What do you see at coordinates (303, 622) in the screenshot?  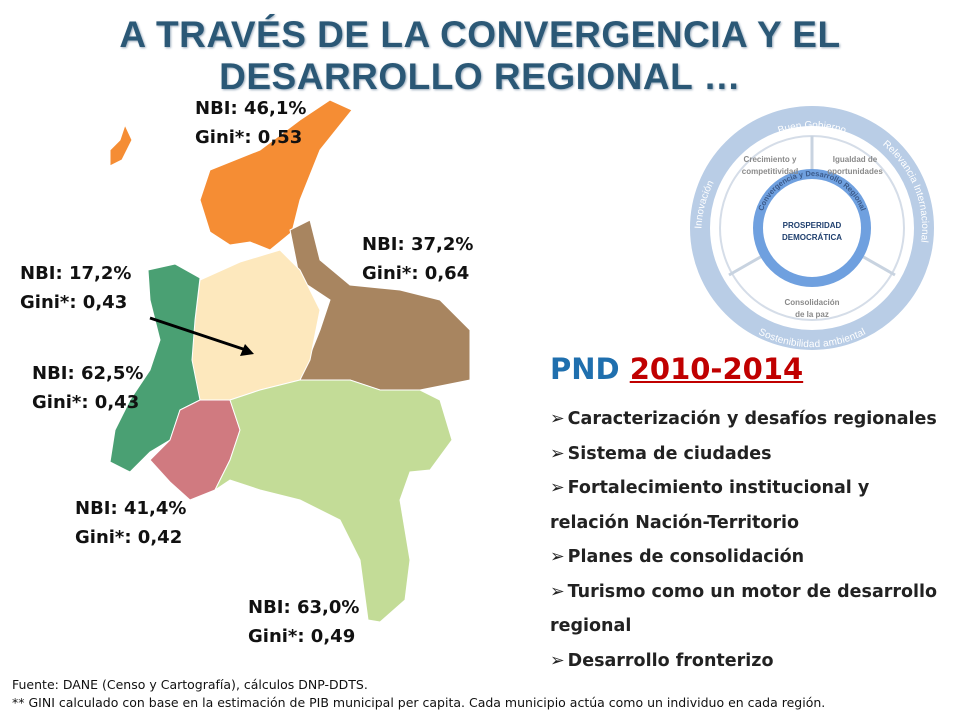 I see `region-label: NBI: 63,0% Gini*: 0,49` at bounding box center [303, 622].